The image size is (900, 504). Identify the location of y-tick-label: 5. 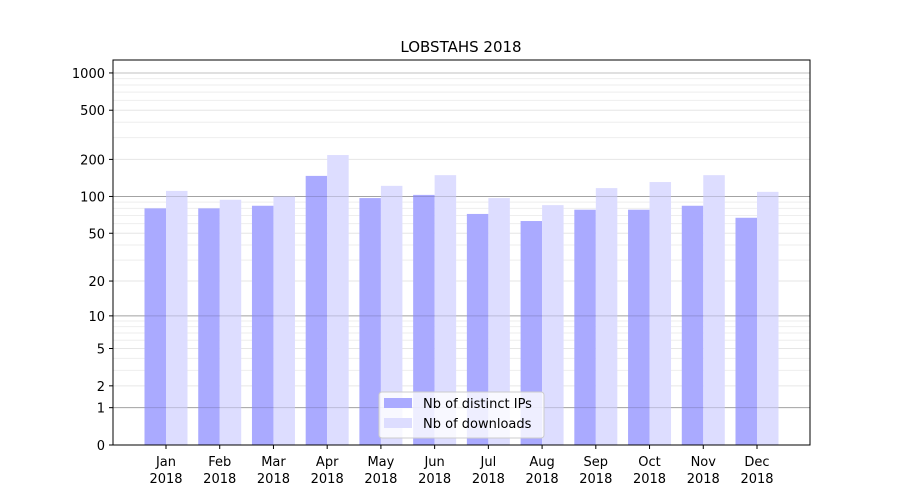
(101, 350).